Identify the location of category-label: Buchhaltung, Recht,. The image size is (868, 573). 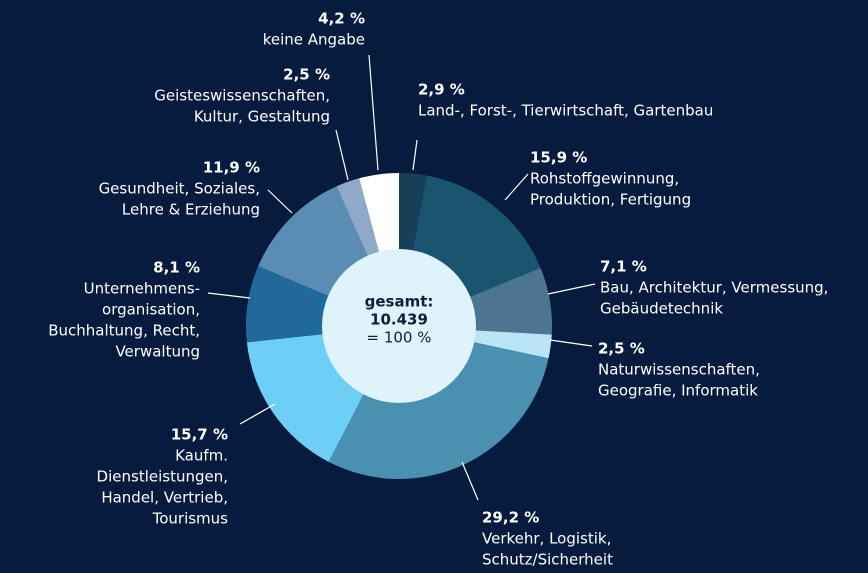
(124, 331).